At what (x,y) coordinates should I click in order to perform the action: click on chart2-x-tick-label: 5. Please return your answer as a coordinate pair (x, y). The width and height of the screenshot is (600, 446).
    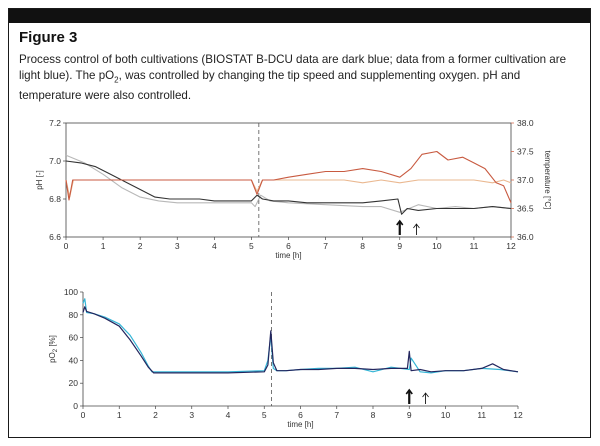
    Looking at the image, I should click on (264, 415).